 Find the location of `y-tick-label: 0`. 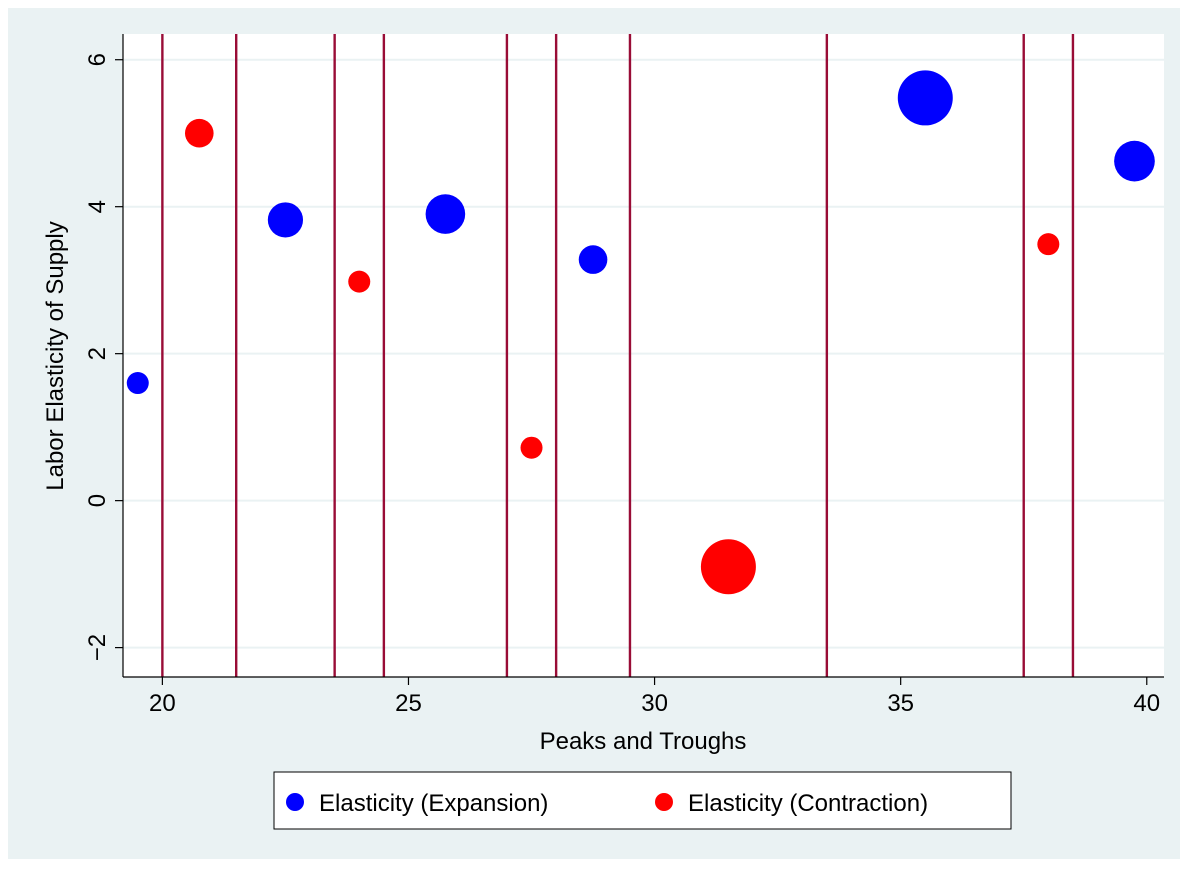

y-tick-label: 0 is located at coordinates (97, 500).